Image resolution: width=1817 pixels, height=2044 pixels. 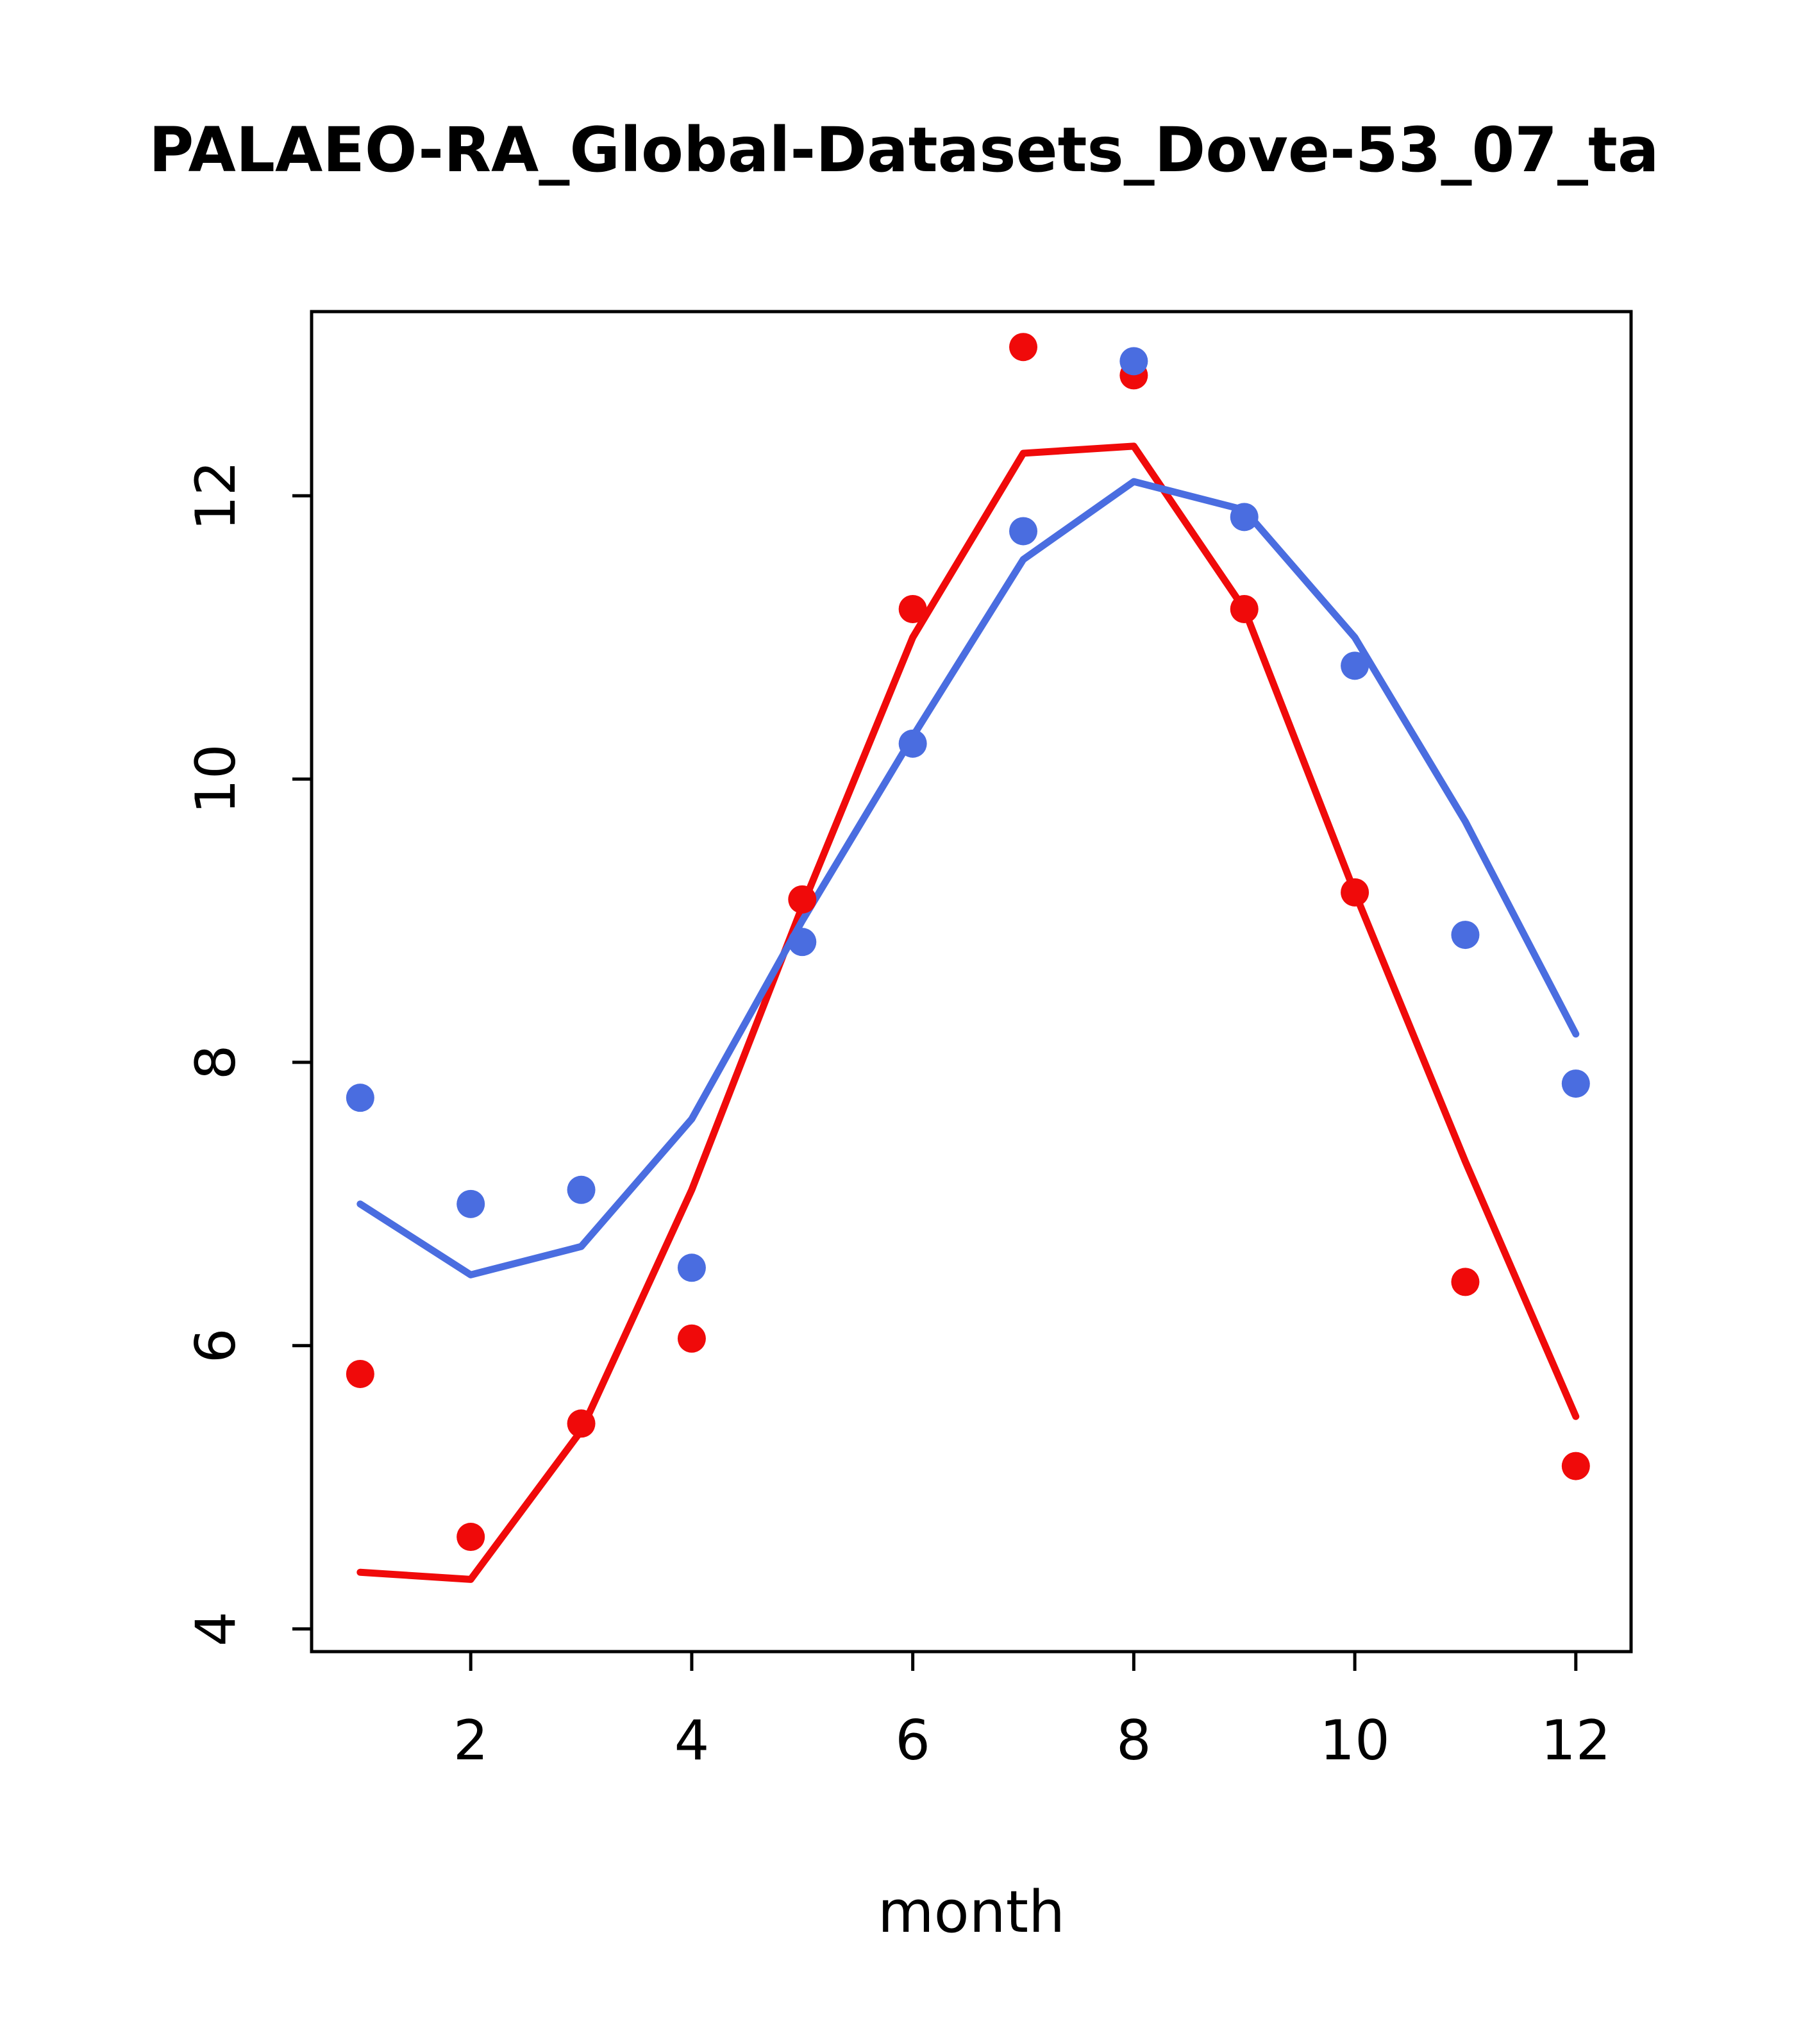 What do you see at coordinates (1133, 1741) in the screenshot?
I see `x-tick-label: 8` at bounding box center [1133, 1741].